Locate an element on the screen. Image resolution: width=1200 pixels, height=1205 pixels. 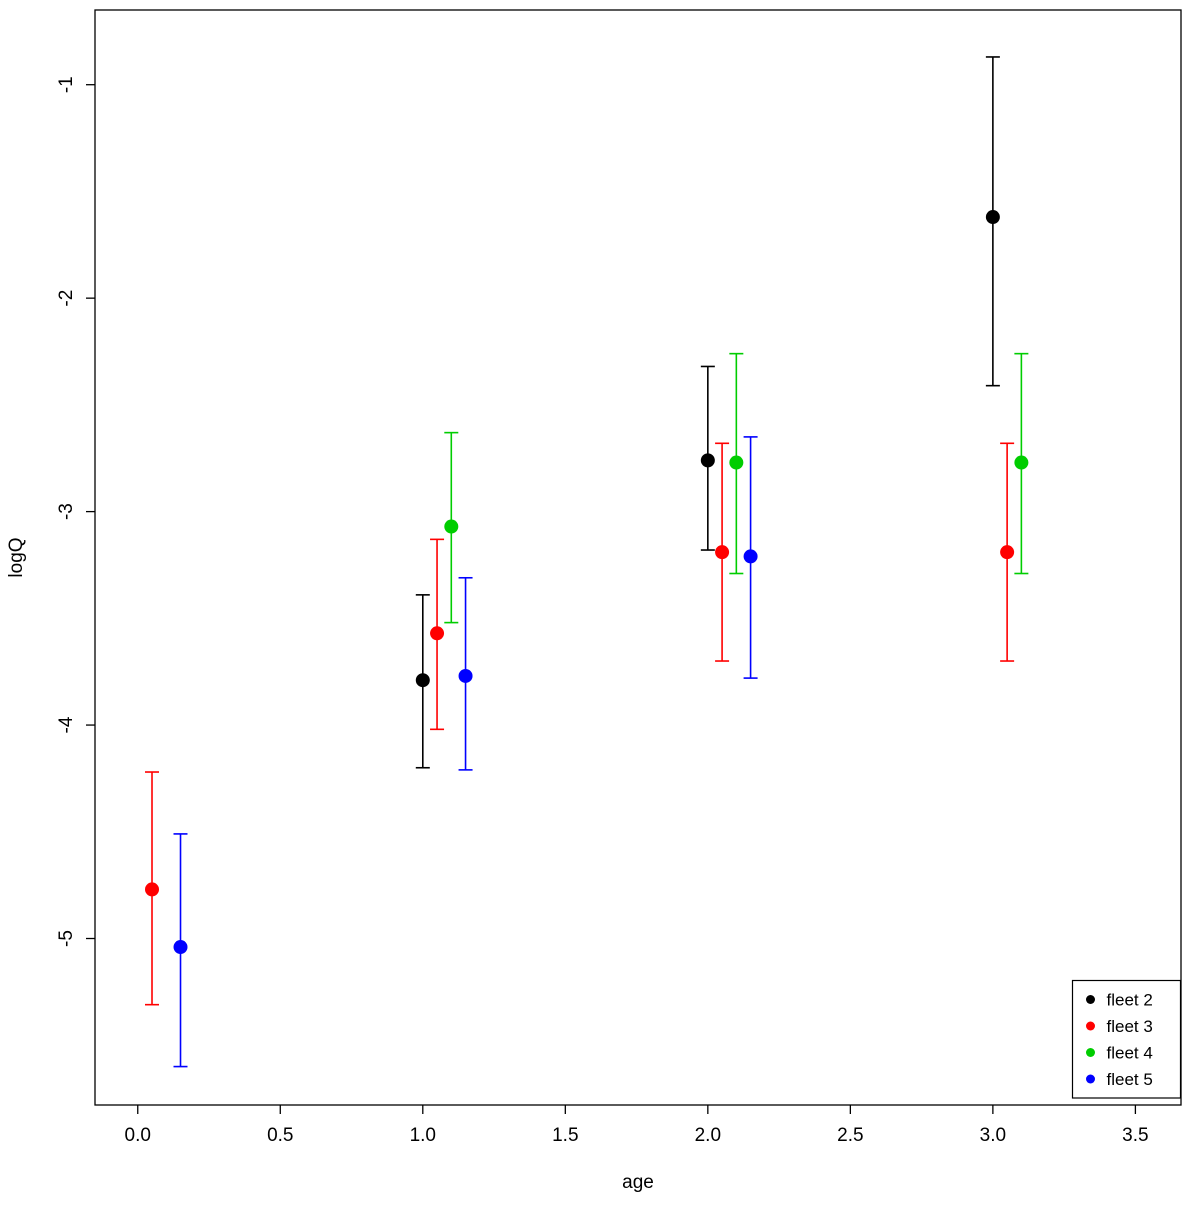
x-axis-tick-label: 2.0 is located at coordinates (708, 1135).